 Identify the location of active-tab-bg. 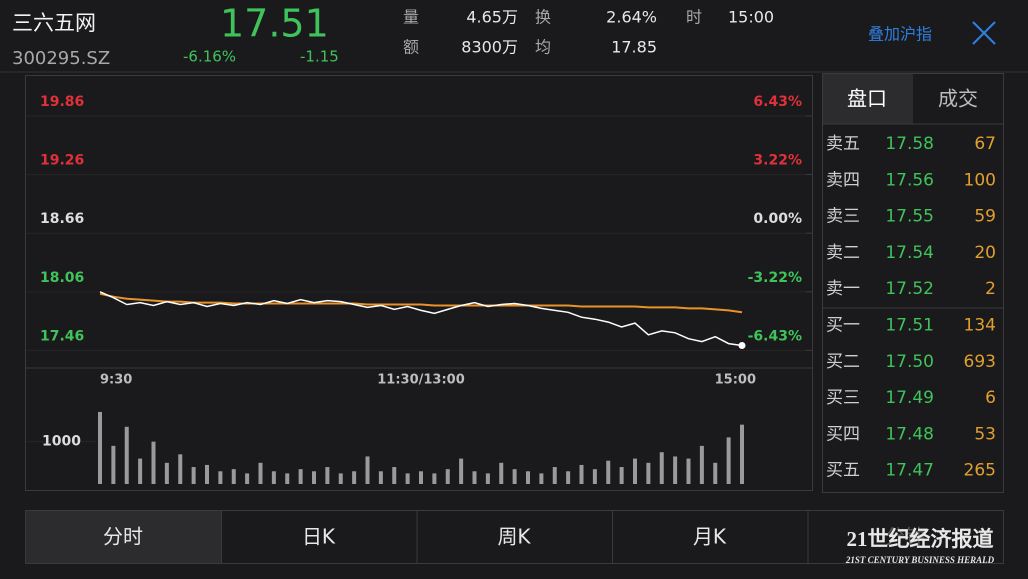
(868, 99).